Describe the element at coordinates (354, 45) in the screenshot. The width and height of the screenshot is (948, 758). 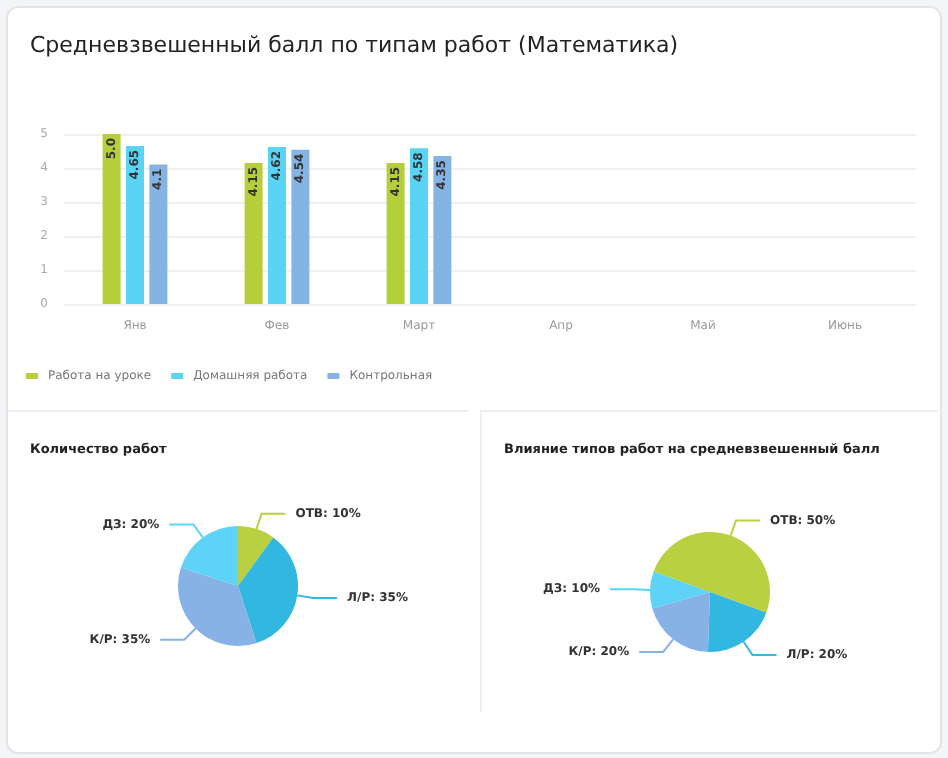
I see `chart-title: Средневзвешенный балл по типам работ (Математика)` at that location.